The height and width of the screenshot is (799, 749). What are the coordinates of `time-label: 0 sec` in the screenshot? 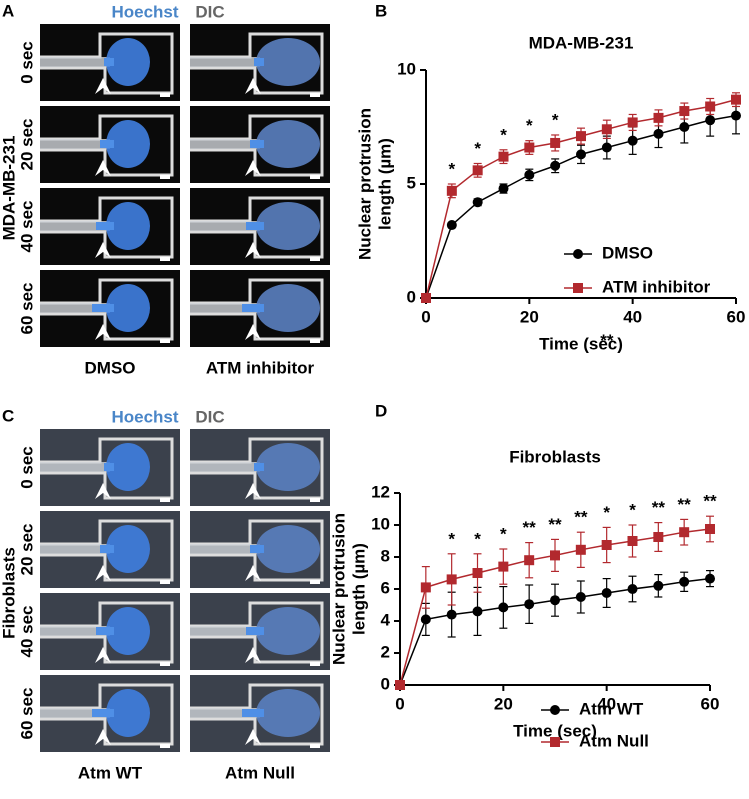 It's located at (26, 62).